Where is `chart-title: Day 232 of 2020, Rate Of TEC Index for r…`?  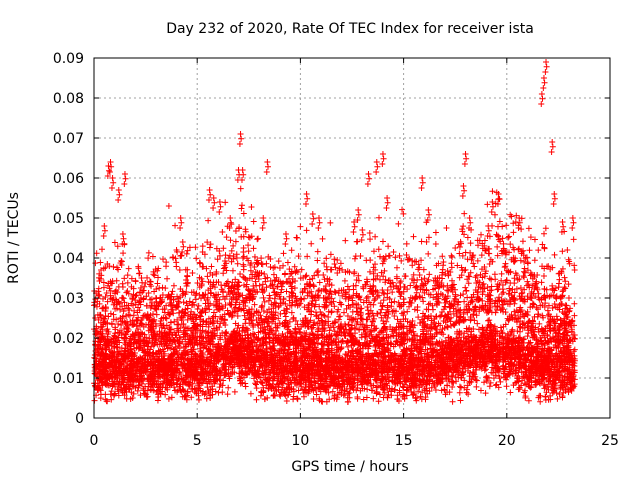
chart-title: Day 232 of 2020, Rate Of TEC Index for r… is located at coordinates (350, 29).